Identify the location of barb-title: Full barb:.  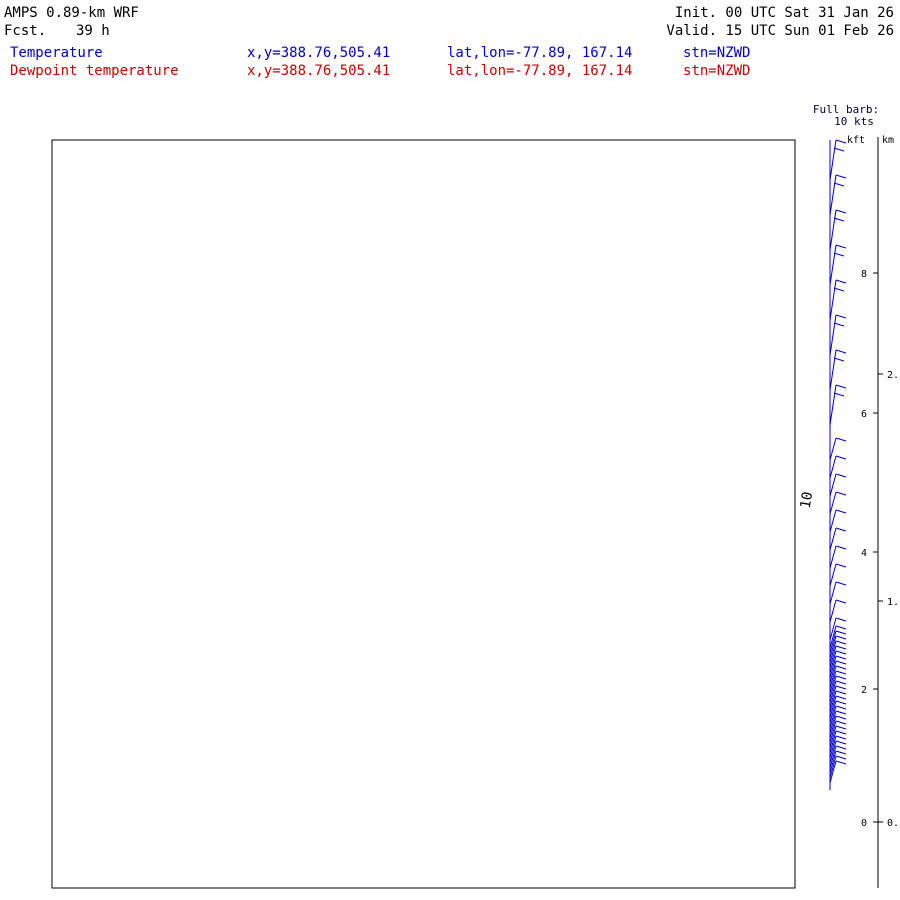
(846, 109).